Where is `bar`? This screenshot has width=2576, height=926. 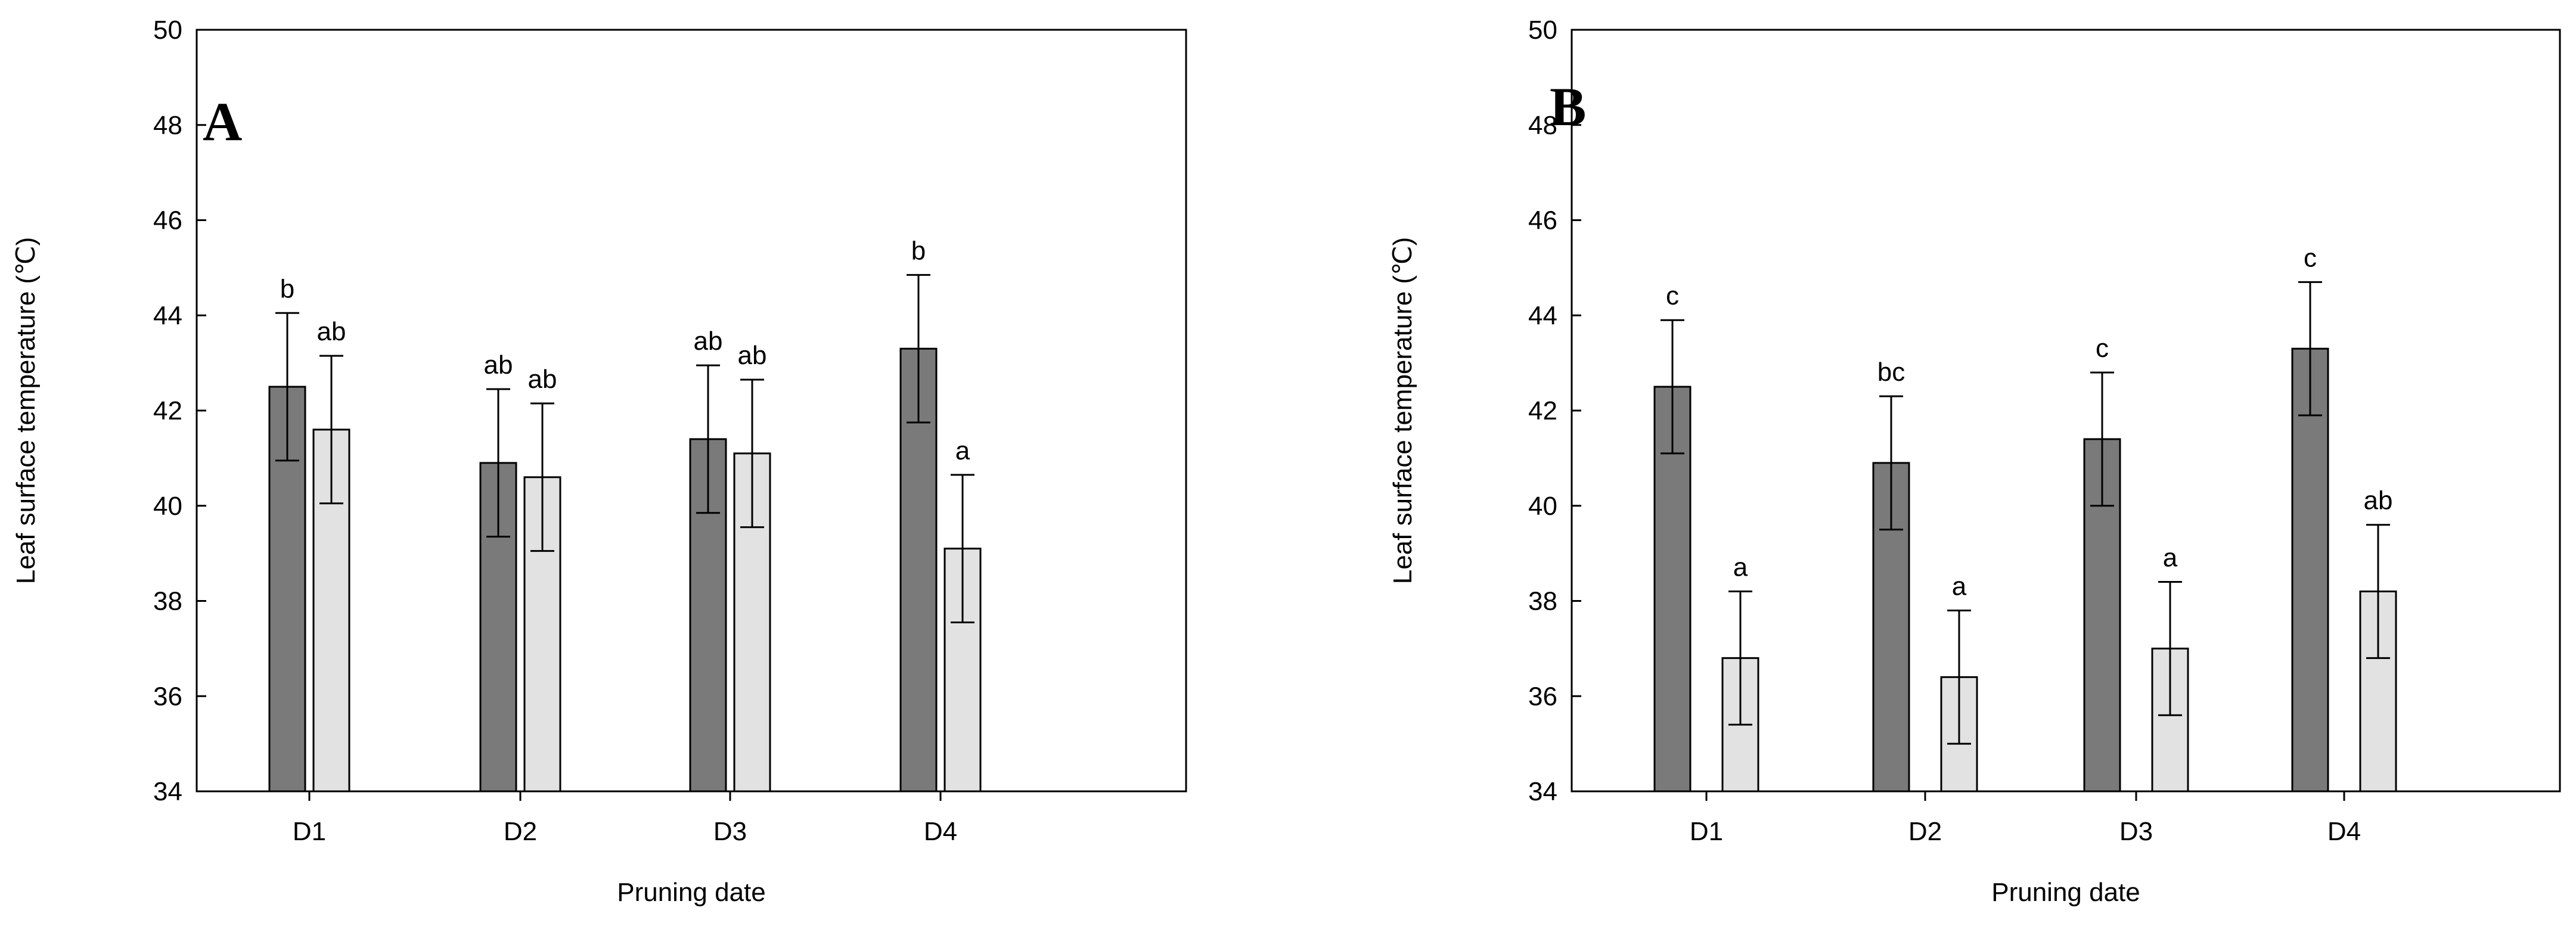 bar is located at coordinates (2310, 570).